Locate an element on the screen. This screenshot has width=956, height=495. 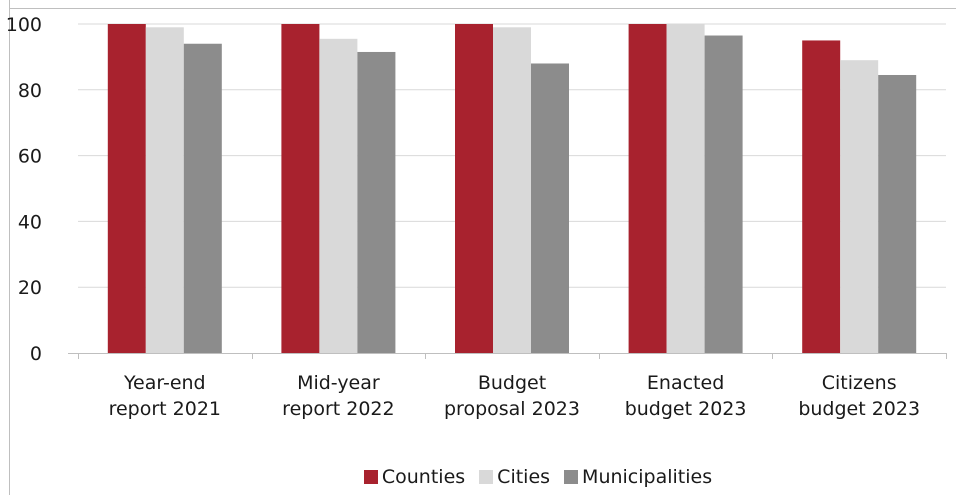
legend-item-municipalities: Municipalities is located at coordinates (638, 477).